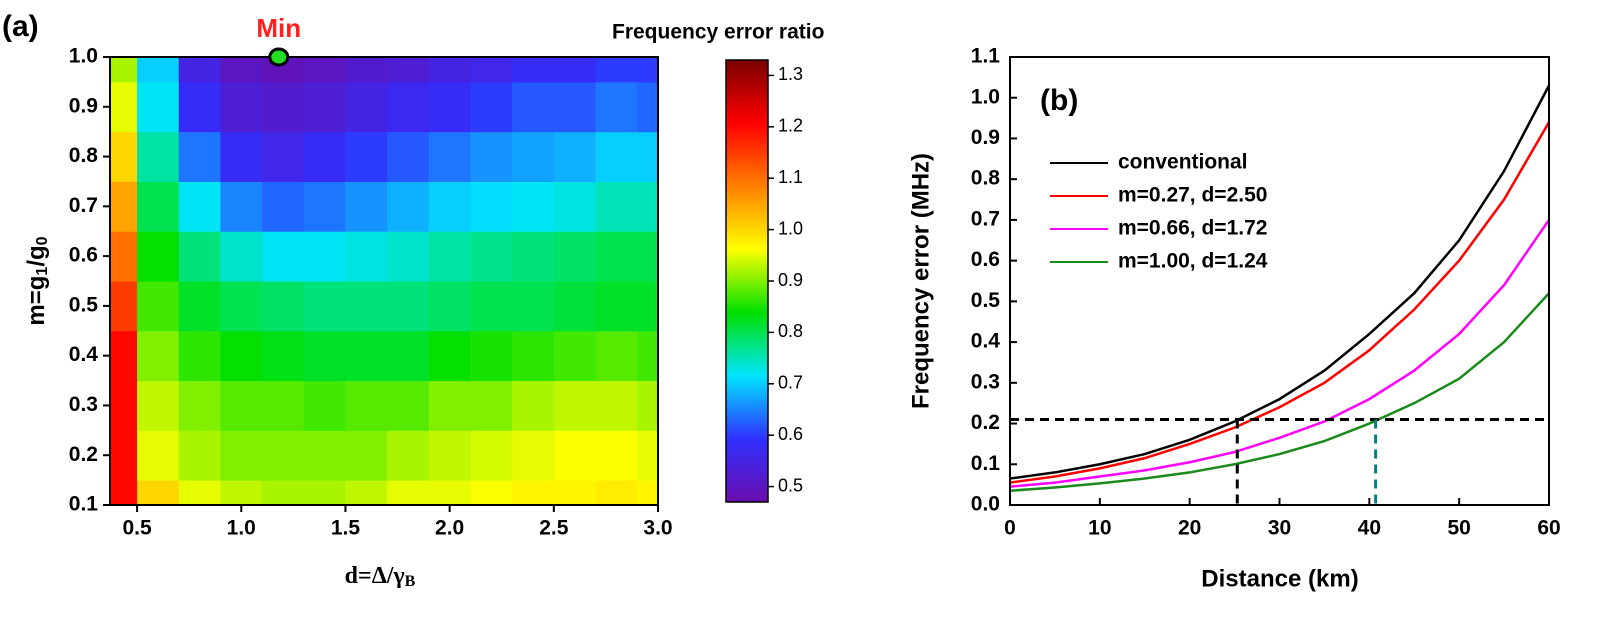 This screenshot has width=1600, height=618. I want to click on min-label: Min, so click(278, 28).